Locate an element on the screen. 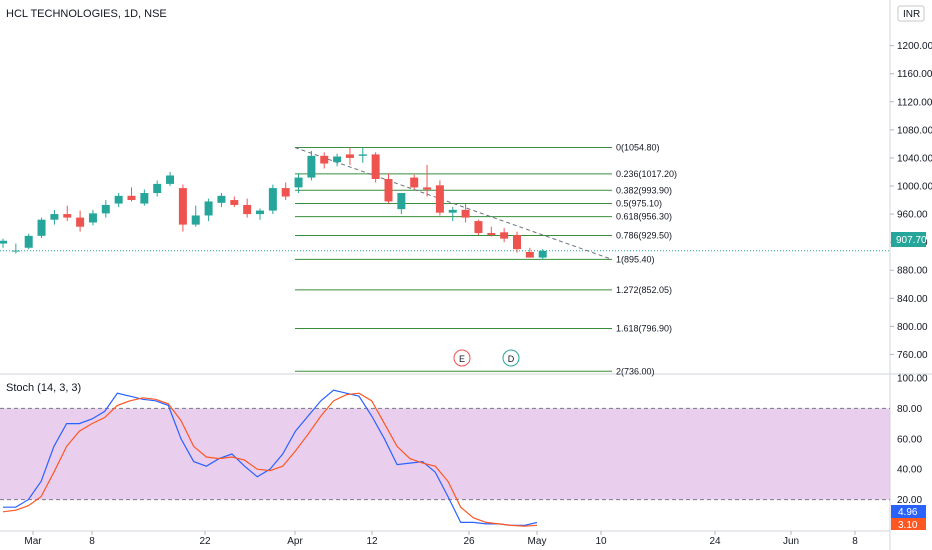  time-tick-label: 12 is located at coordinates (372, 541).